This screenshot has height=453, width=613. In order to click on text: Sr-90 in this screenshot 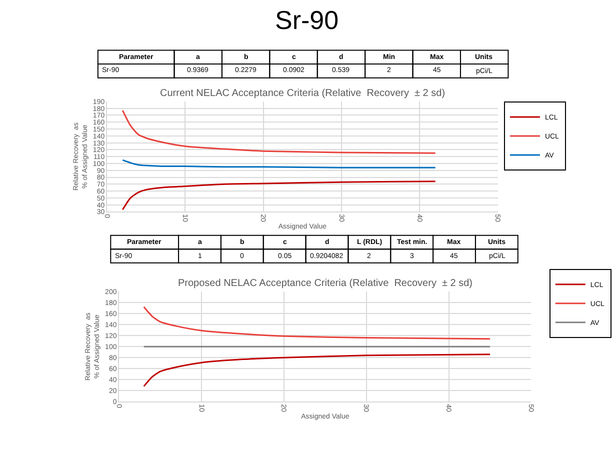, I will do `click(307, 20)`.